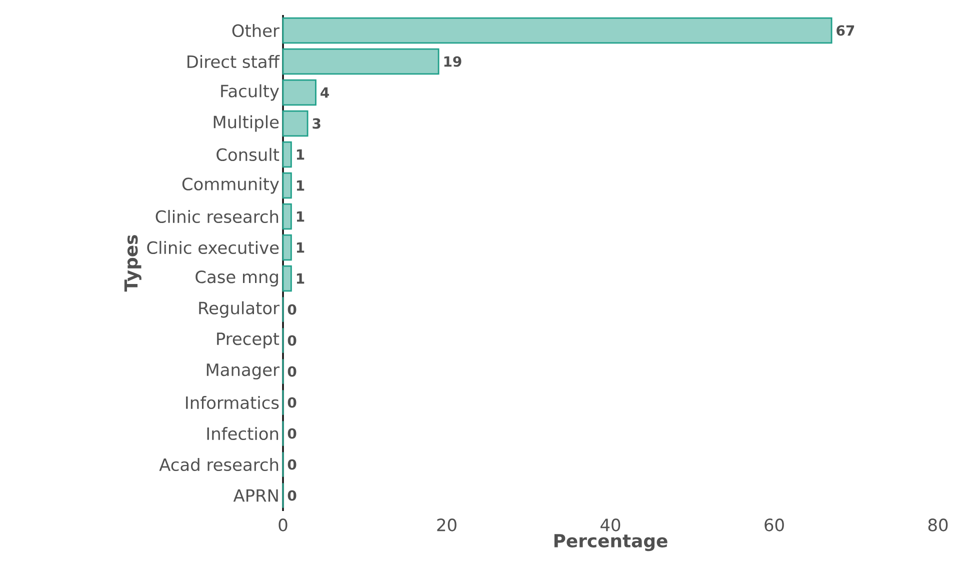  Describe the element at coordinates (316, 123) in the screenshot. I see `data-label: 3` at that location.